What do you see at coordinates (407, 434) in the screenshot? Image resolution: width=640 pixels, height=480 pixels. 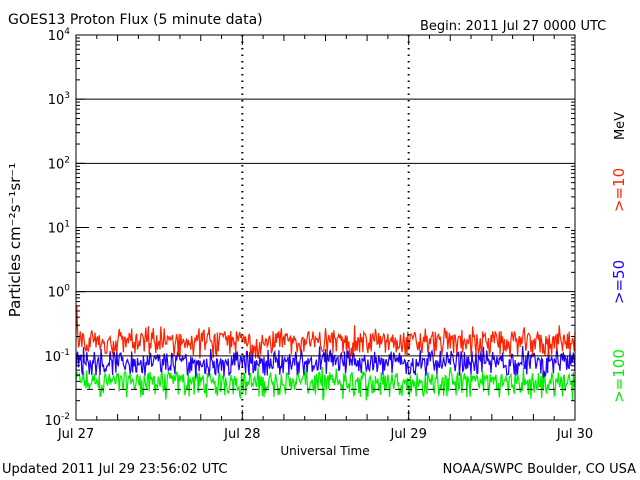 I see `x-tick-label: Jul 29` at bounding box center [407, 434].